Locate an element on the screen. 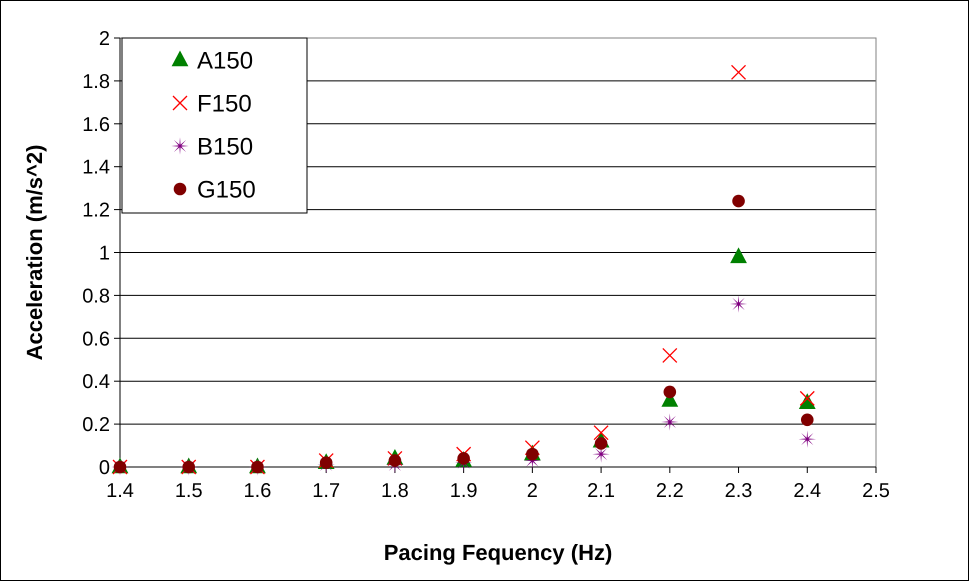 This screenshot has height=581, width=969. y-tick-label: 0 is located at coordinates (104, 468).